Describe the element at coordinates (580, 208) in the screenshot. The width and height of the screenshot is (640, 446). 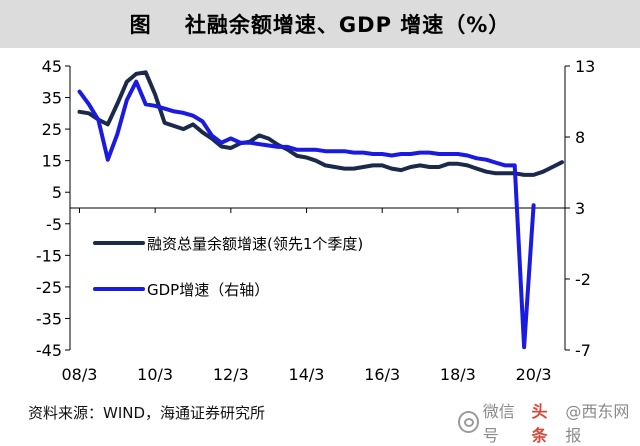
I see `right-tick-label: 3` at that location.